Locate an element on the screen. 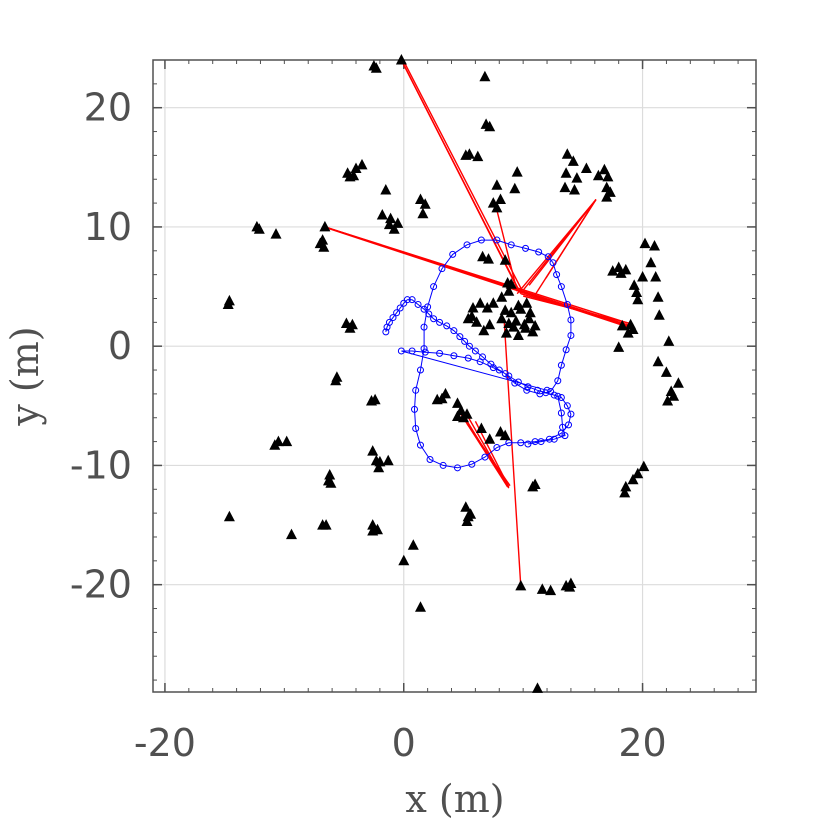 Image resolution: width=830 pixels, height=830 pixels. y-tick-label: 20 is located at coordinates (108, 108).